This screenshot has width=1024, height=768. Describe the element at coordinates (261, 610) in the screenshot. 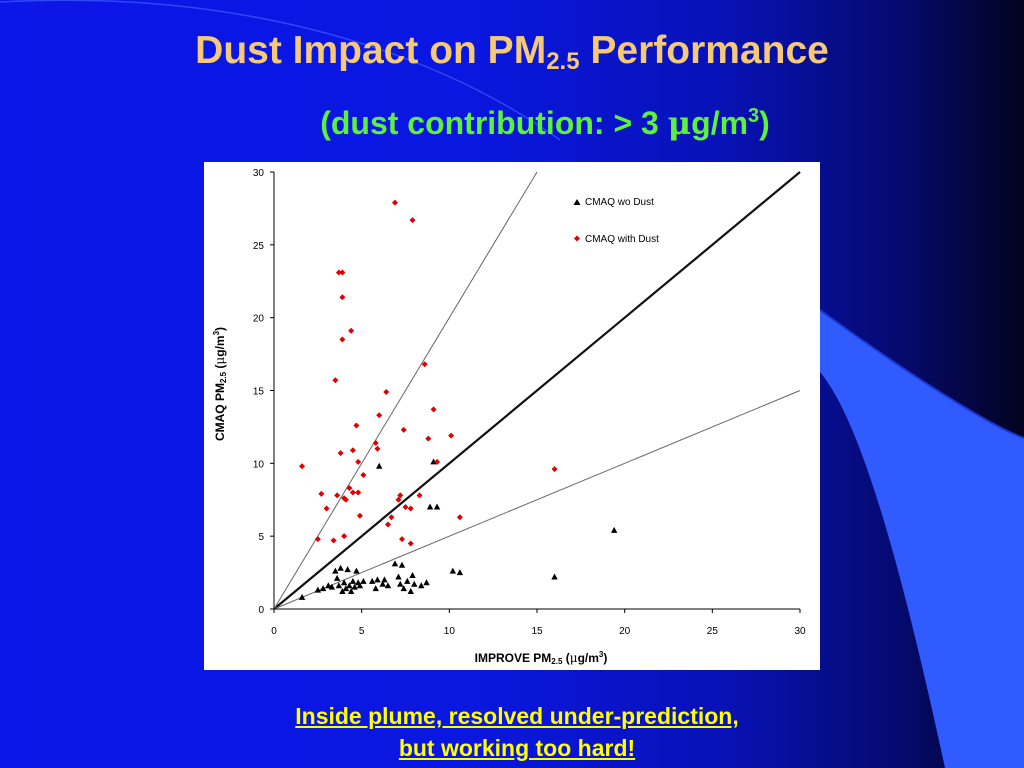

I see `y-tick-label: 0` at that location.